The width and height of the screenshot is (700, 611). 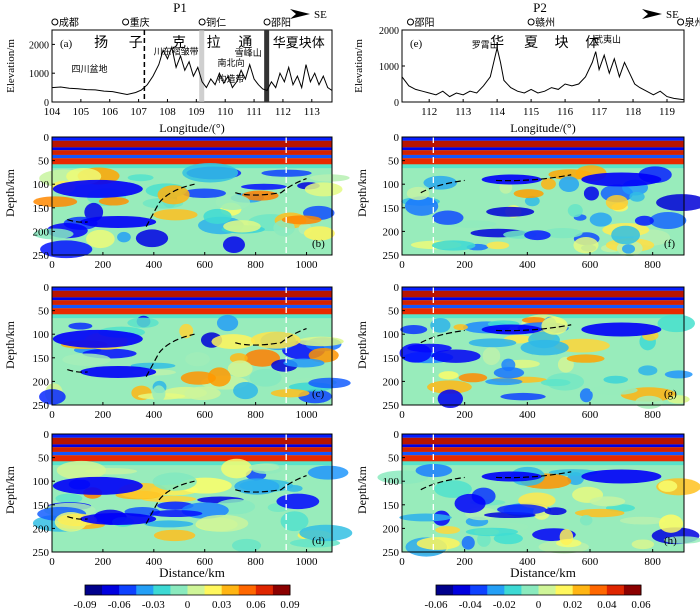 What do you see at coordinates (391, 335) in the screenshot?
I see `section-ytick-label-2: 100` at bounding box center [391, 335].